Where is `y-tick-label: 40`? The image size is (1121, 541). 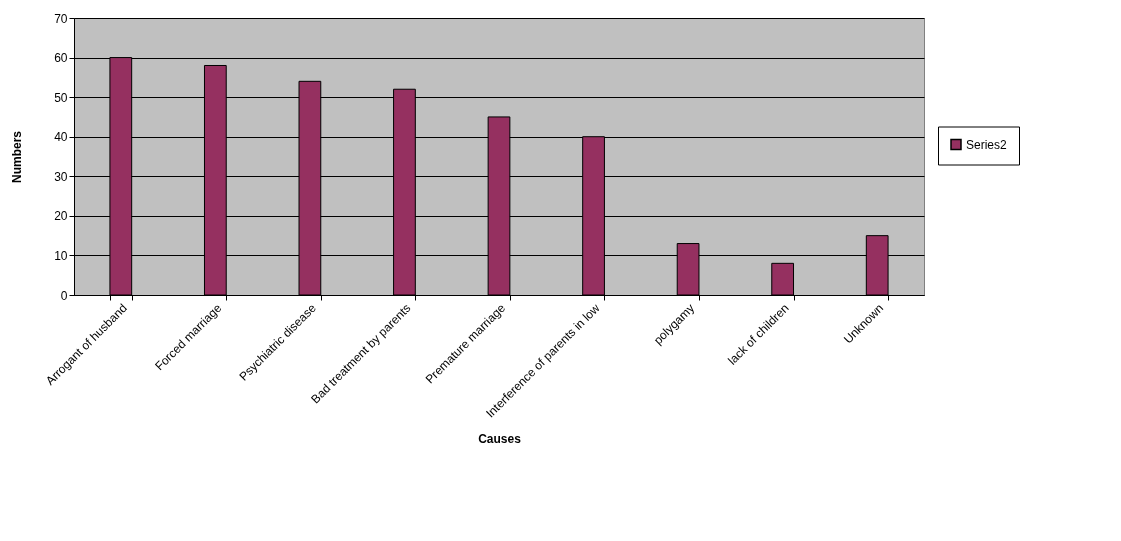 y-tick-label: 40 is located at coordinates (61, 137).